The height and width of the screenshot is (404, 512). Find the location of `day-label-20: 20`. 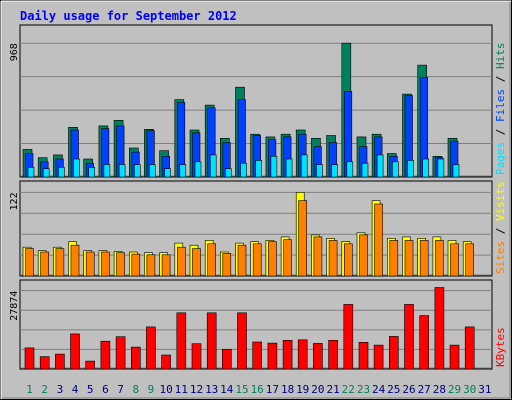

day-label-20: 20 is located at coordinates (317, 389).